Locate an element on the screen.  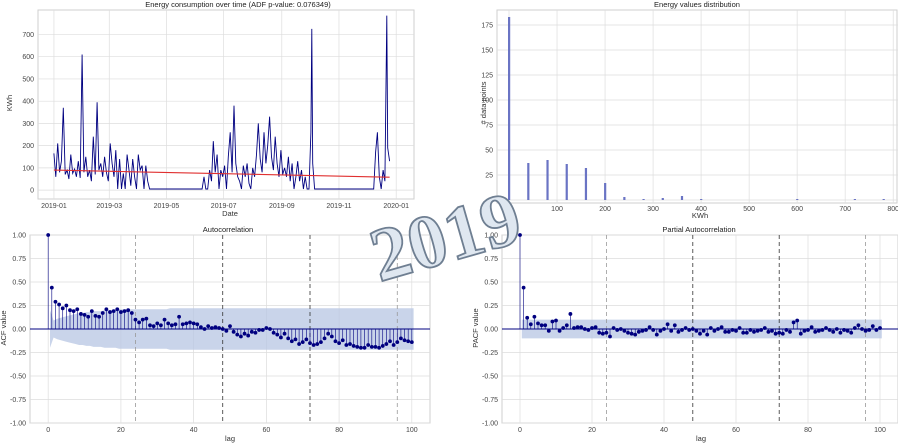
x-tick-label: 800 is located at coordinates (892, 209).